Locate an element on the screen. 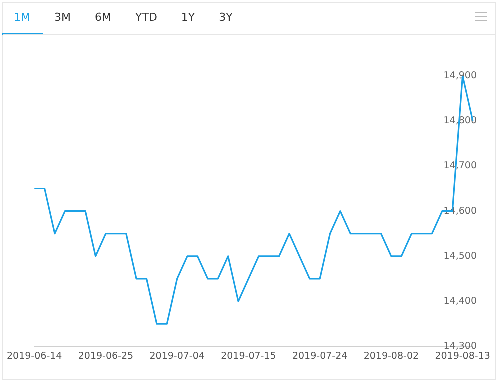 Image resolution: width=500 pixels, height=384 pixels. y-tick-label: 14,500 is located at coordinates (460, 256).